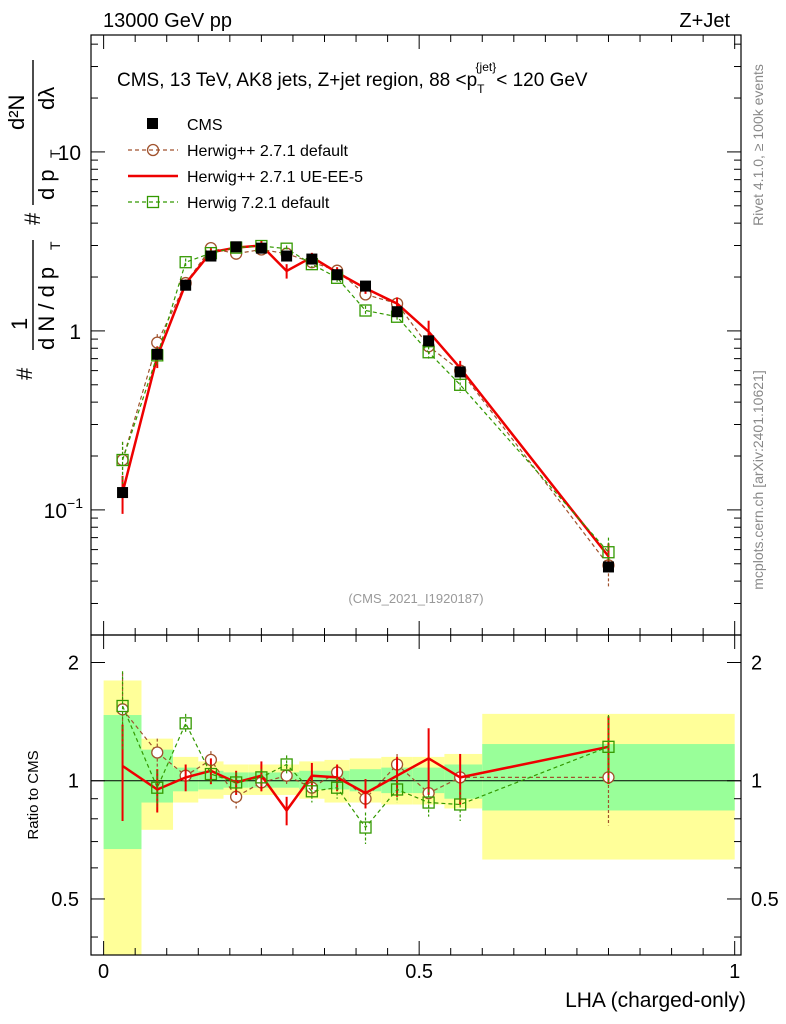 Image resolution: width=786 pixels, height=1024 pixels. Describe the element at coordinates (75, 332) in the screenshot. I see `main-y-tick-label: 1` at that location.